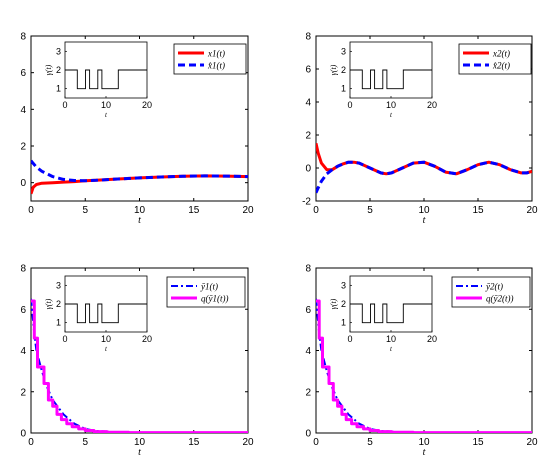 This screenshot has width=552, height=465. What do you see at coordinates (209, 287) in the screenshot?
I see `legend-label-1: ȳ1(t)` at bounding box center [209, 287].